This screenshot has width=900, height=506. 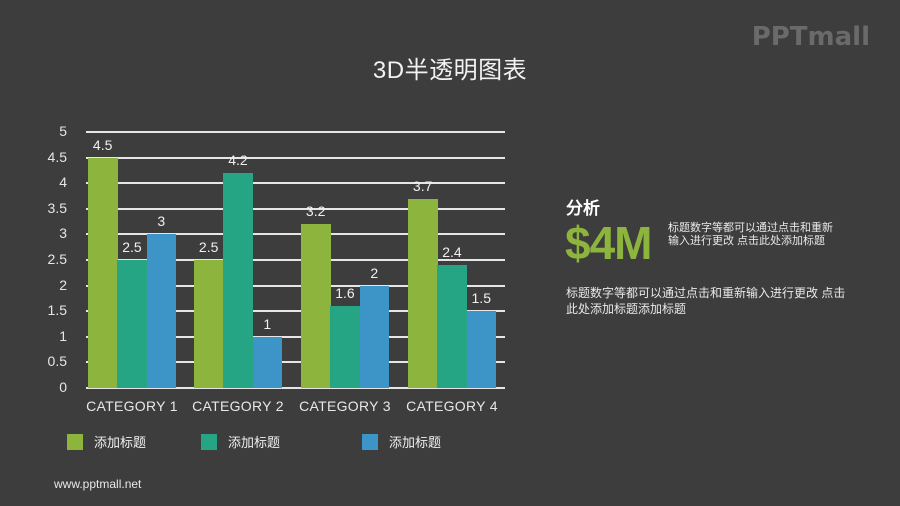 What do you see at coordinates (267, 323) in the screenshot?
I see `data-label: 1` at bounding box center [267, 323].